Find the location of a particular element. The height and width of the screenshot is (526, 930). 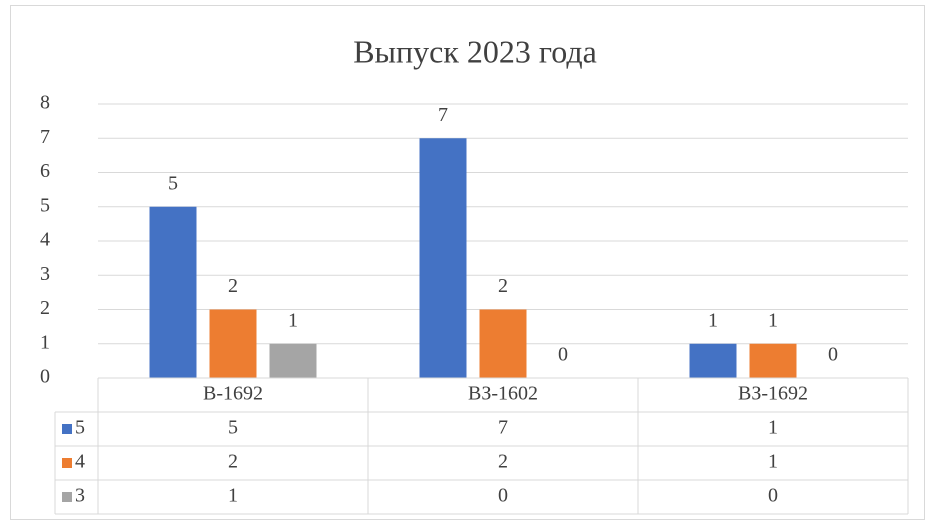

y-tick-label: 0 is located at coordinates (45, 377).